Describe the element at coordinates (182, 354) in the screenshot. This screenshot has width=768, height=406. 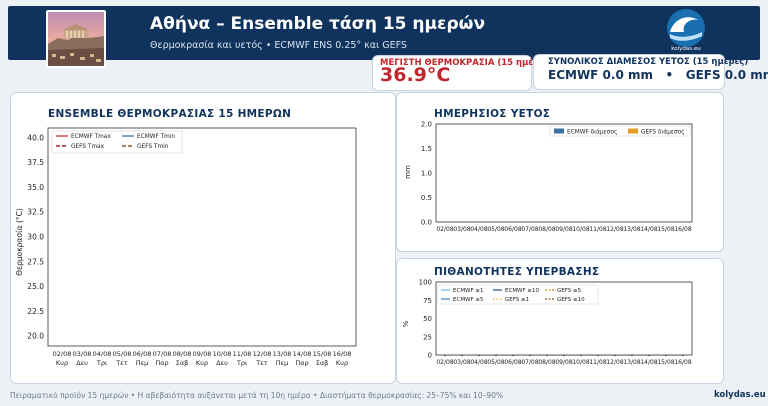
I see `temp-xtick-date: 08/08` at that location.